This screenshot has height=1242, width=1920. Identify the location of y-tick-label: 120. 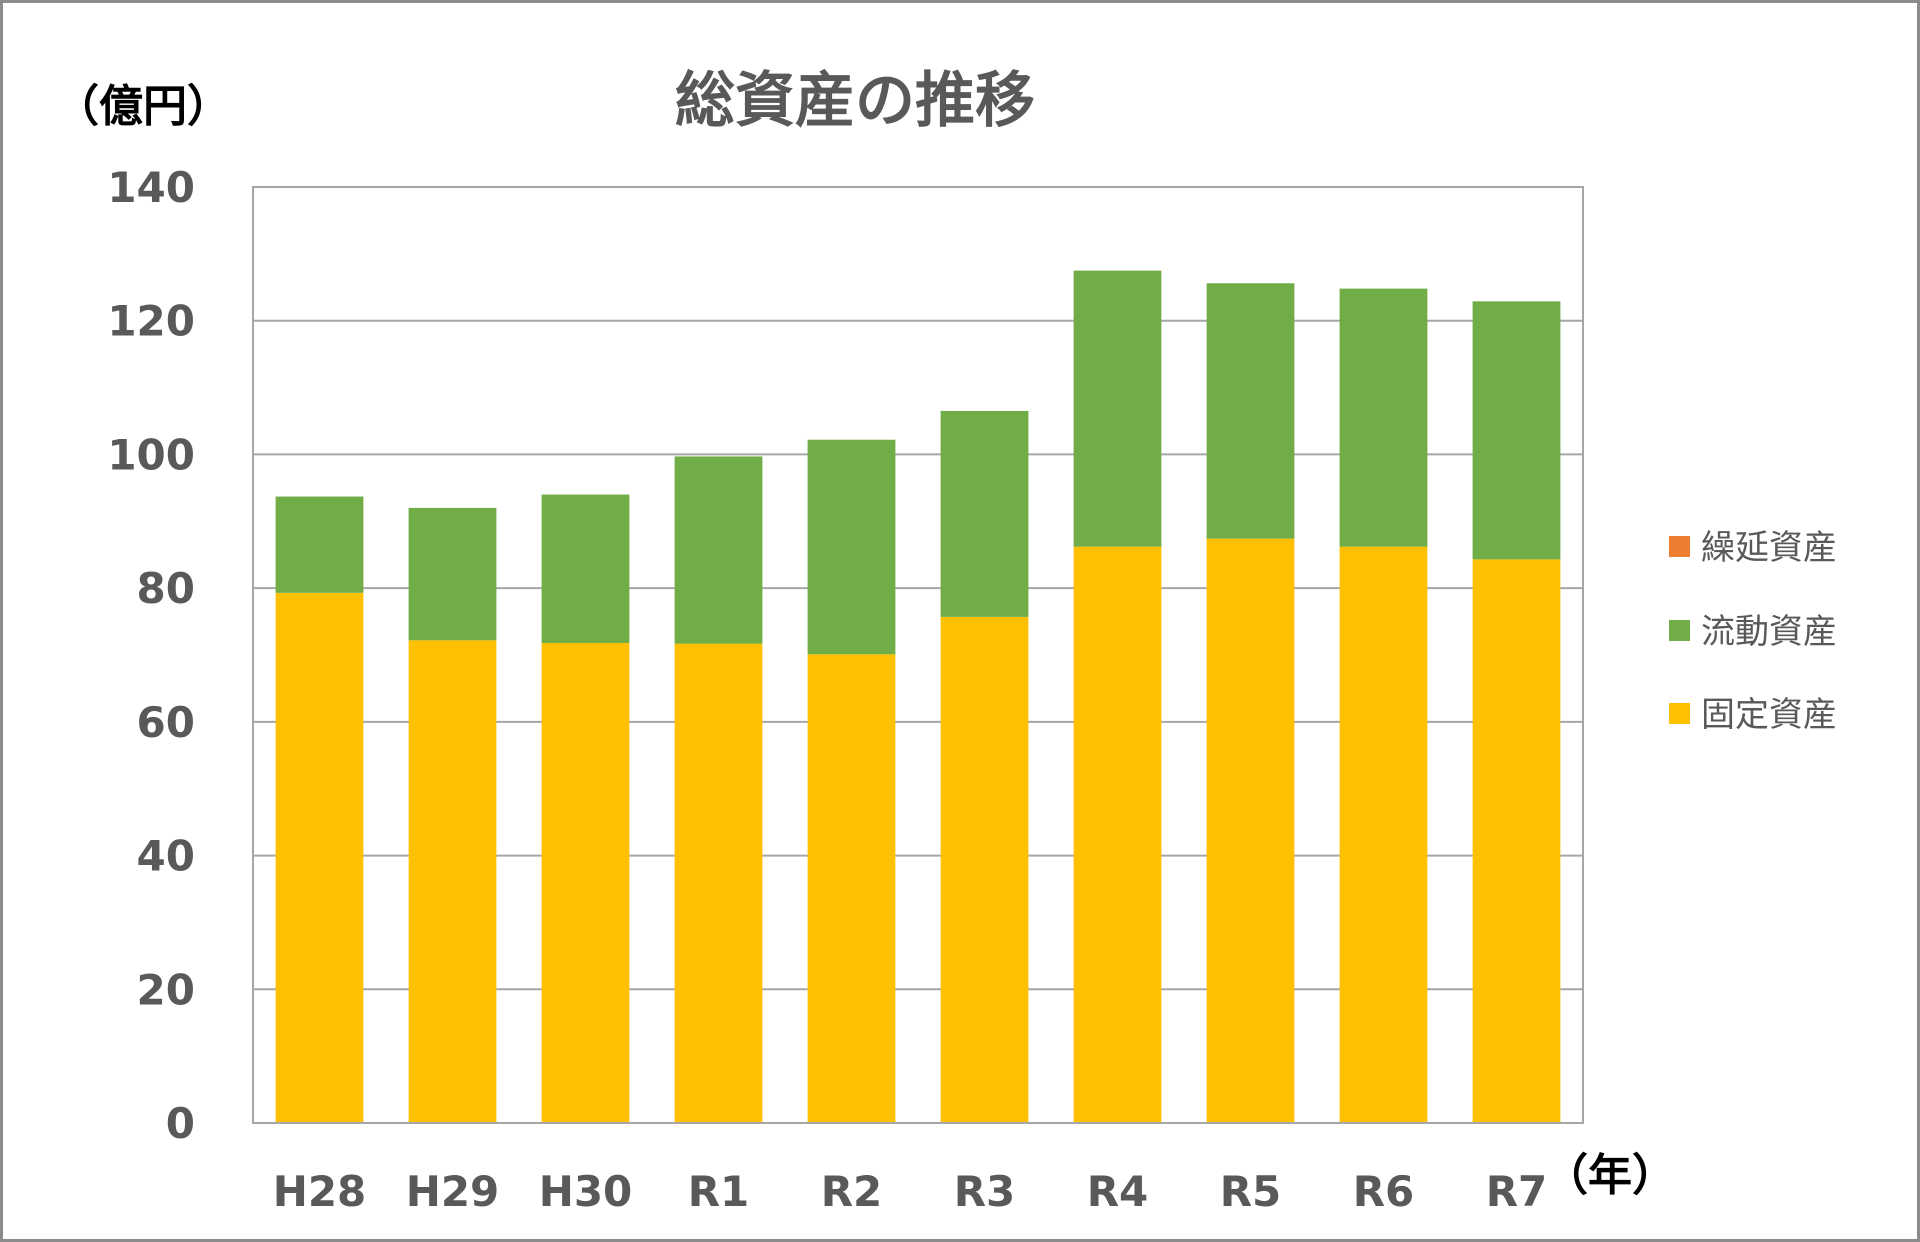
(151, 321).